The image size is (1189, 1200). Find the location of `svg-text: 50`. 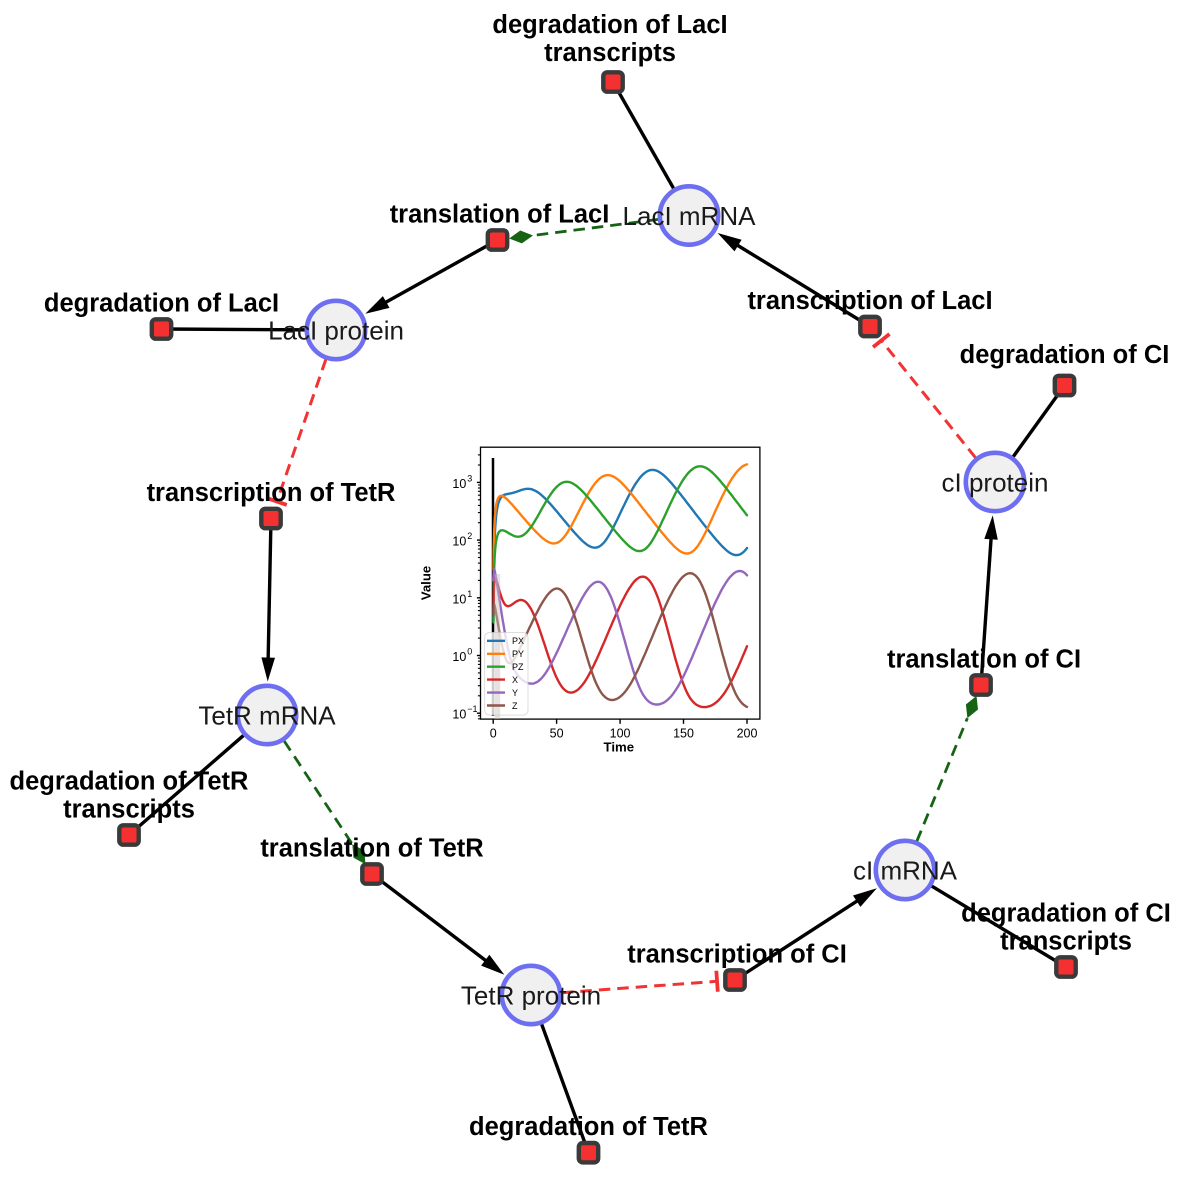

svg-text: 50 is located at coordinates (557, 733).